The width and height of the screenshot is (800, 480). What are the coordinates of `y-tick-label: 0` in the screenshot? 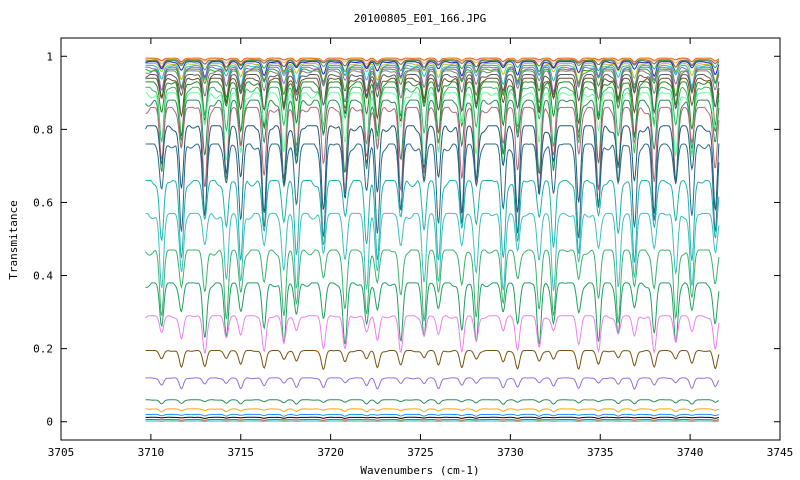 It's located at (49, 422).